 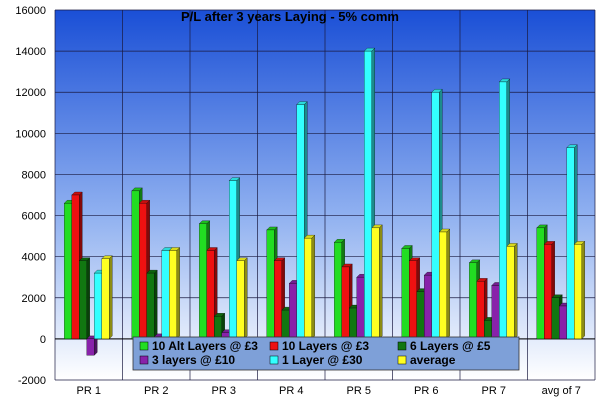 I want to click on y-tick-label: 2000, so click(x=34, y=299).